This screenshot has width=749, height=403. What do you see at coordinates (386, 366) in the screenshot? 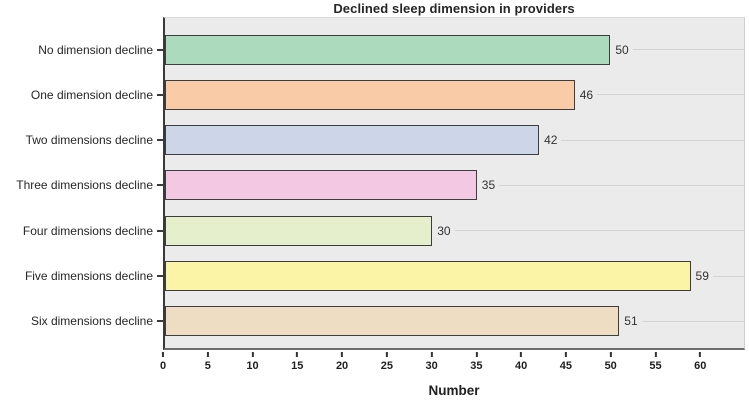
I see `x-tick-label: 25` at bounding box center [386, 366].